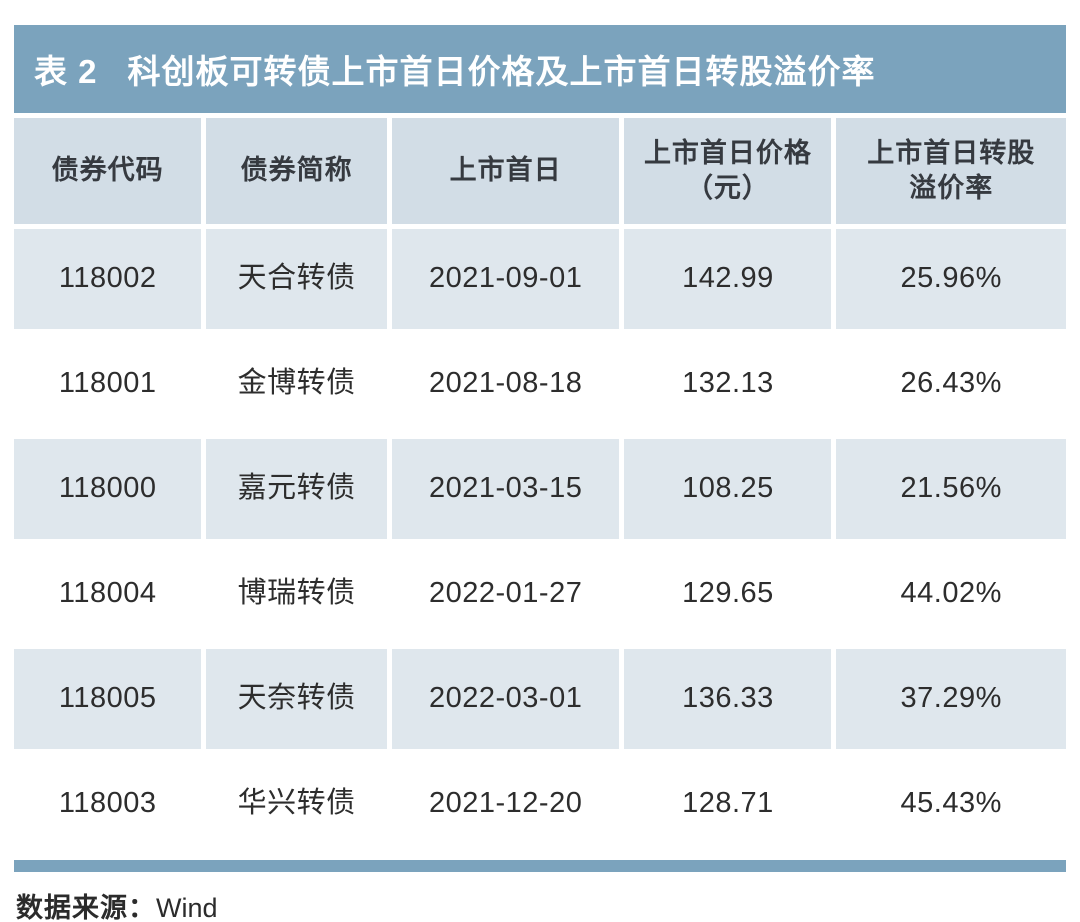 This screenshot has height=922, width=1080. Describe the element at coordinates (728, 384) in the screenshot. I see `cell-first-day-price: 132.13` at that location.